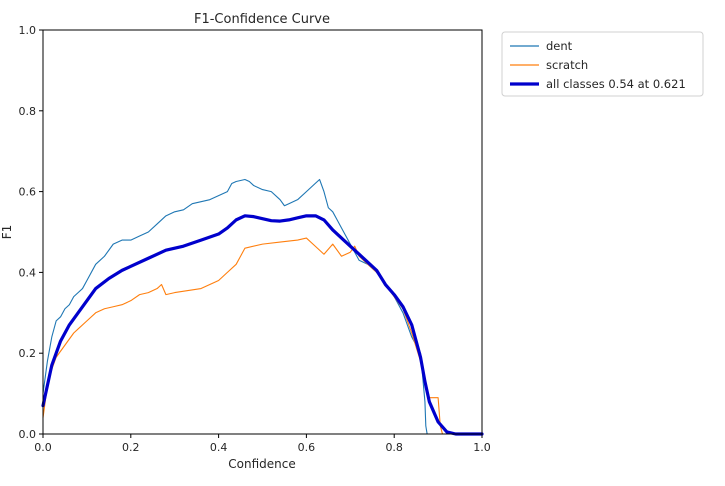 This screenshot has height=486, width=725. Describe the element at coordinates (131, 447) in the screenshot. I see `x-tick-label: 0.2` at that location.